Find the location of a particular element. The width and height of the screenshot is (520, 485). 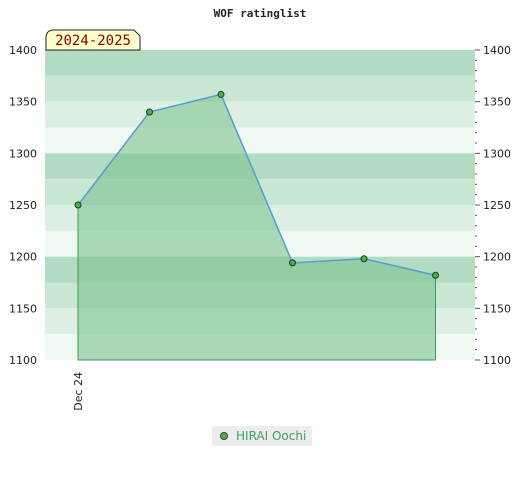

legend-marker-icon is located at coordinates (224, 436).